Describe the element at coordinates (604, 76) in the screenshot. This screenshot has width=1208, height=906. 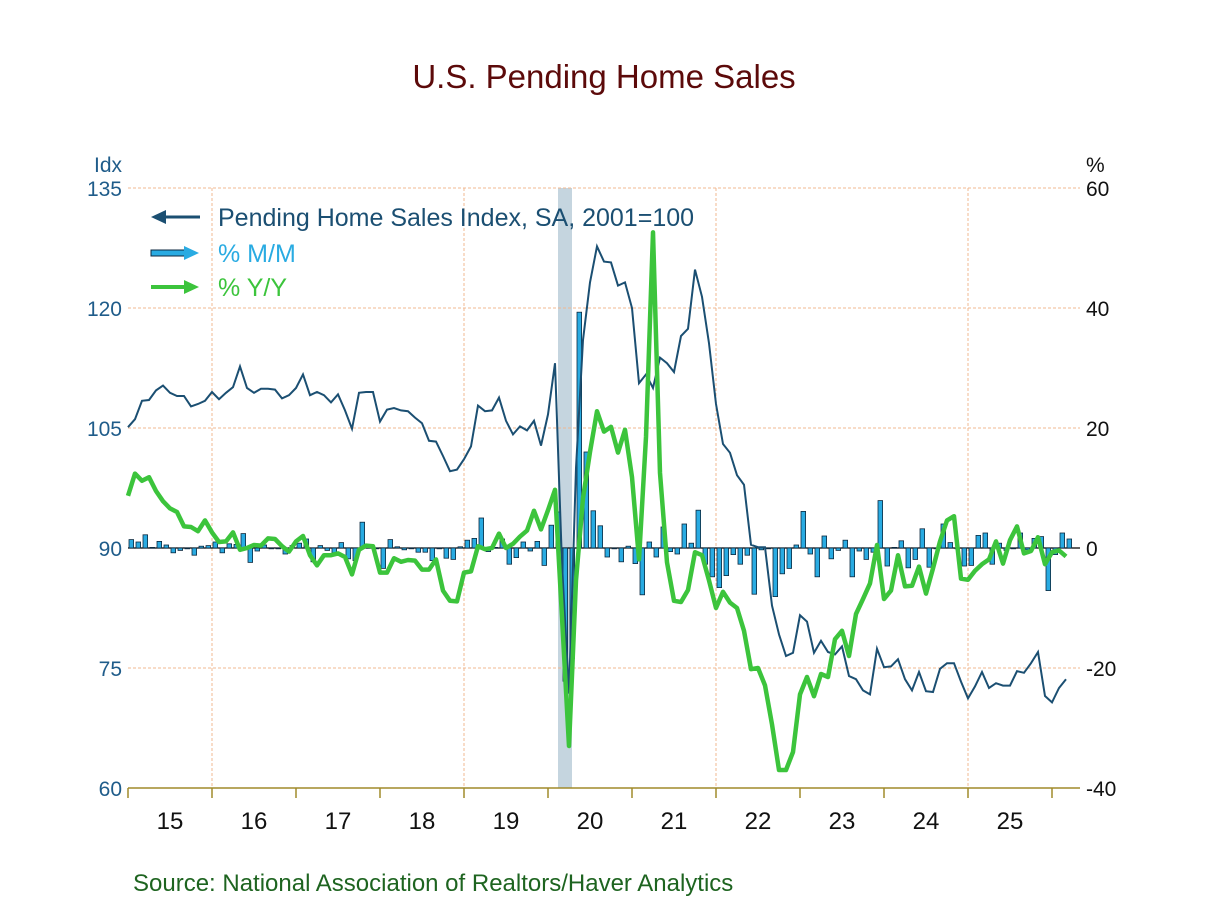
I see `chart-title: U.S. Pending Home Sales` at that location.